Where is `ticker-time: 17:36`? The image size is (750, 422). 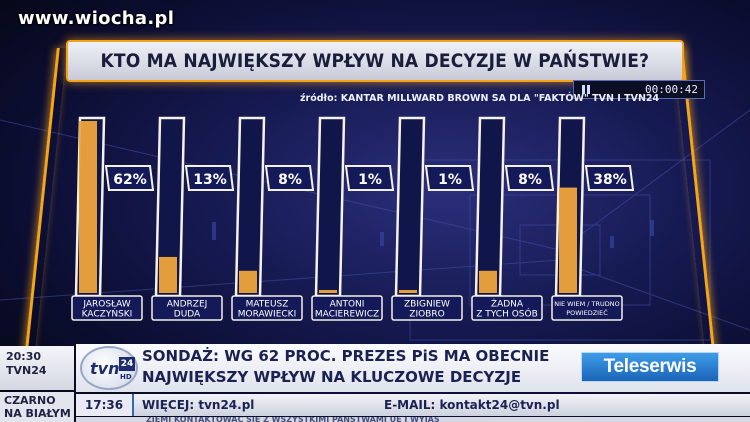
ticker-time: 17:36 is located at coordinates (105, 405).